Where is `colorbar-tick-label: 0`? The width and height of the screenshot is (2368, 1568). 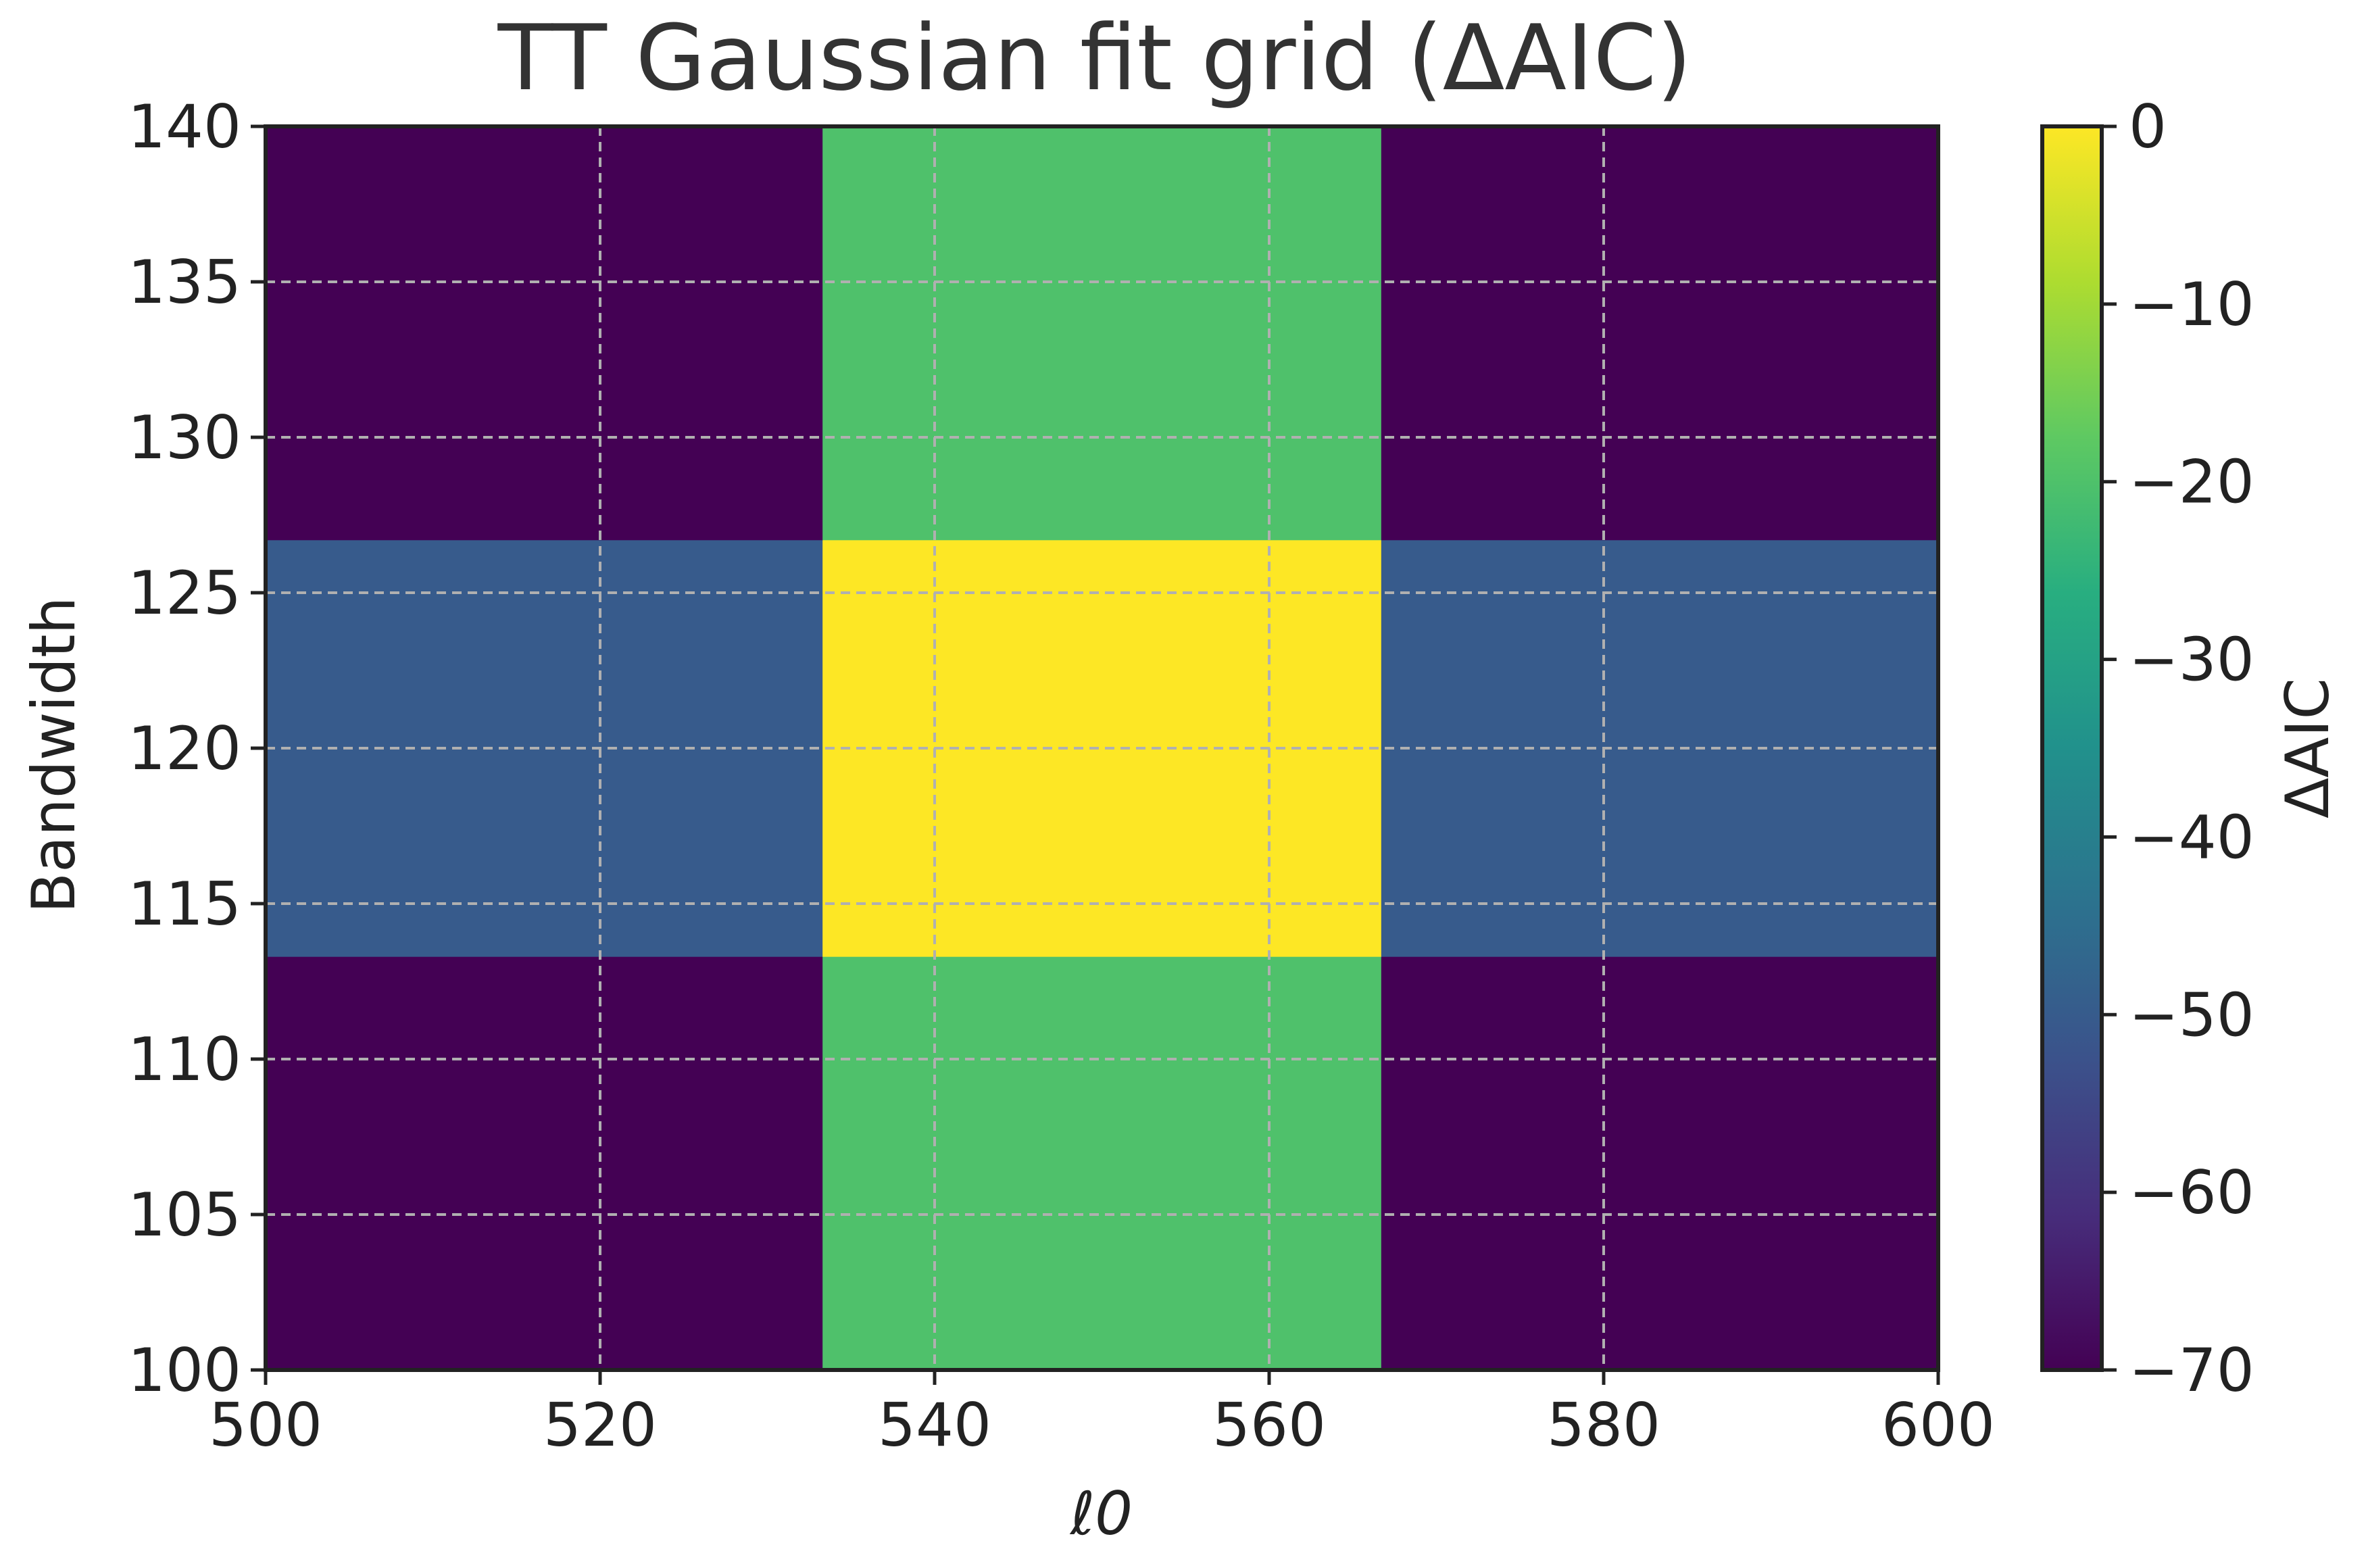
colorbar-tick-label: 0 is located at coordinates (2148, 127).